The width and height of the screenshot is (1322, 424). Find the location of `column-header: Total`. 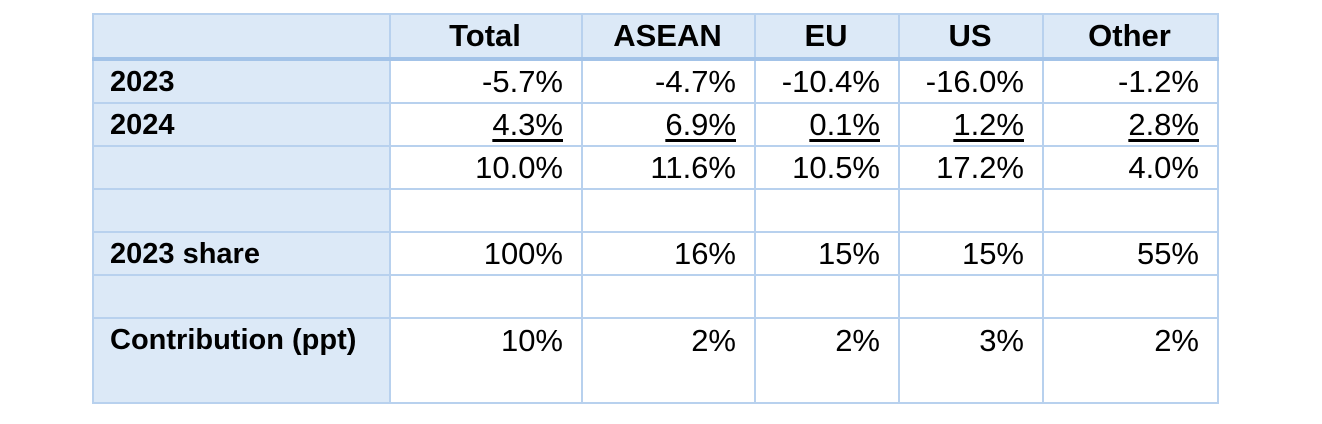

column-header: Total is located at coordinates (486, 37).